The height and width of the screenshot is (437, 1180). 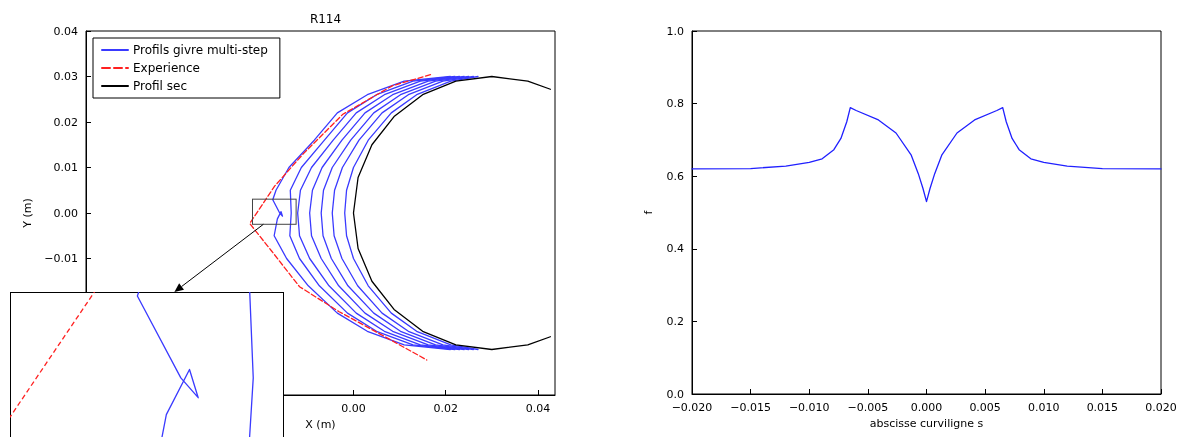 What do you see at coordinates (1044, 407) in the screenshot?
I see `x-tick-label: 0.010` at bounding box center [1044, 407].